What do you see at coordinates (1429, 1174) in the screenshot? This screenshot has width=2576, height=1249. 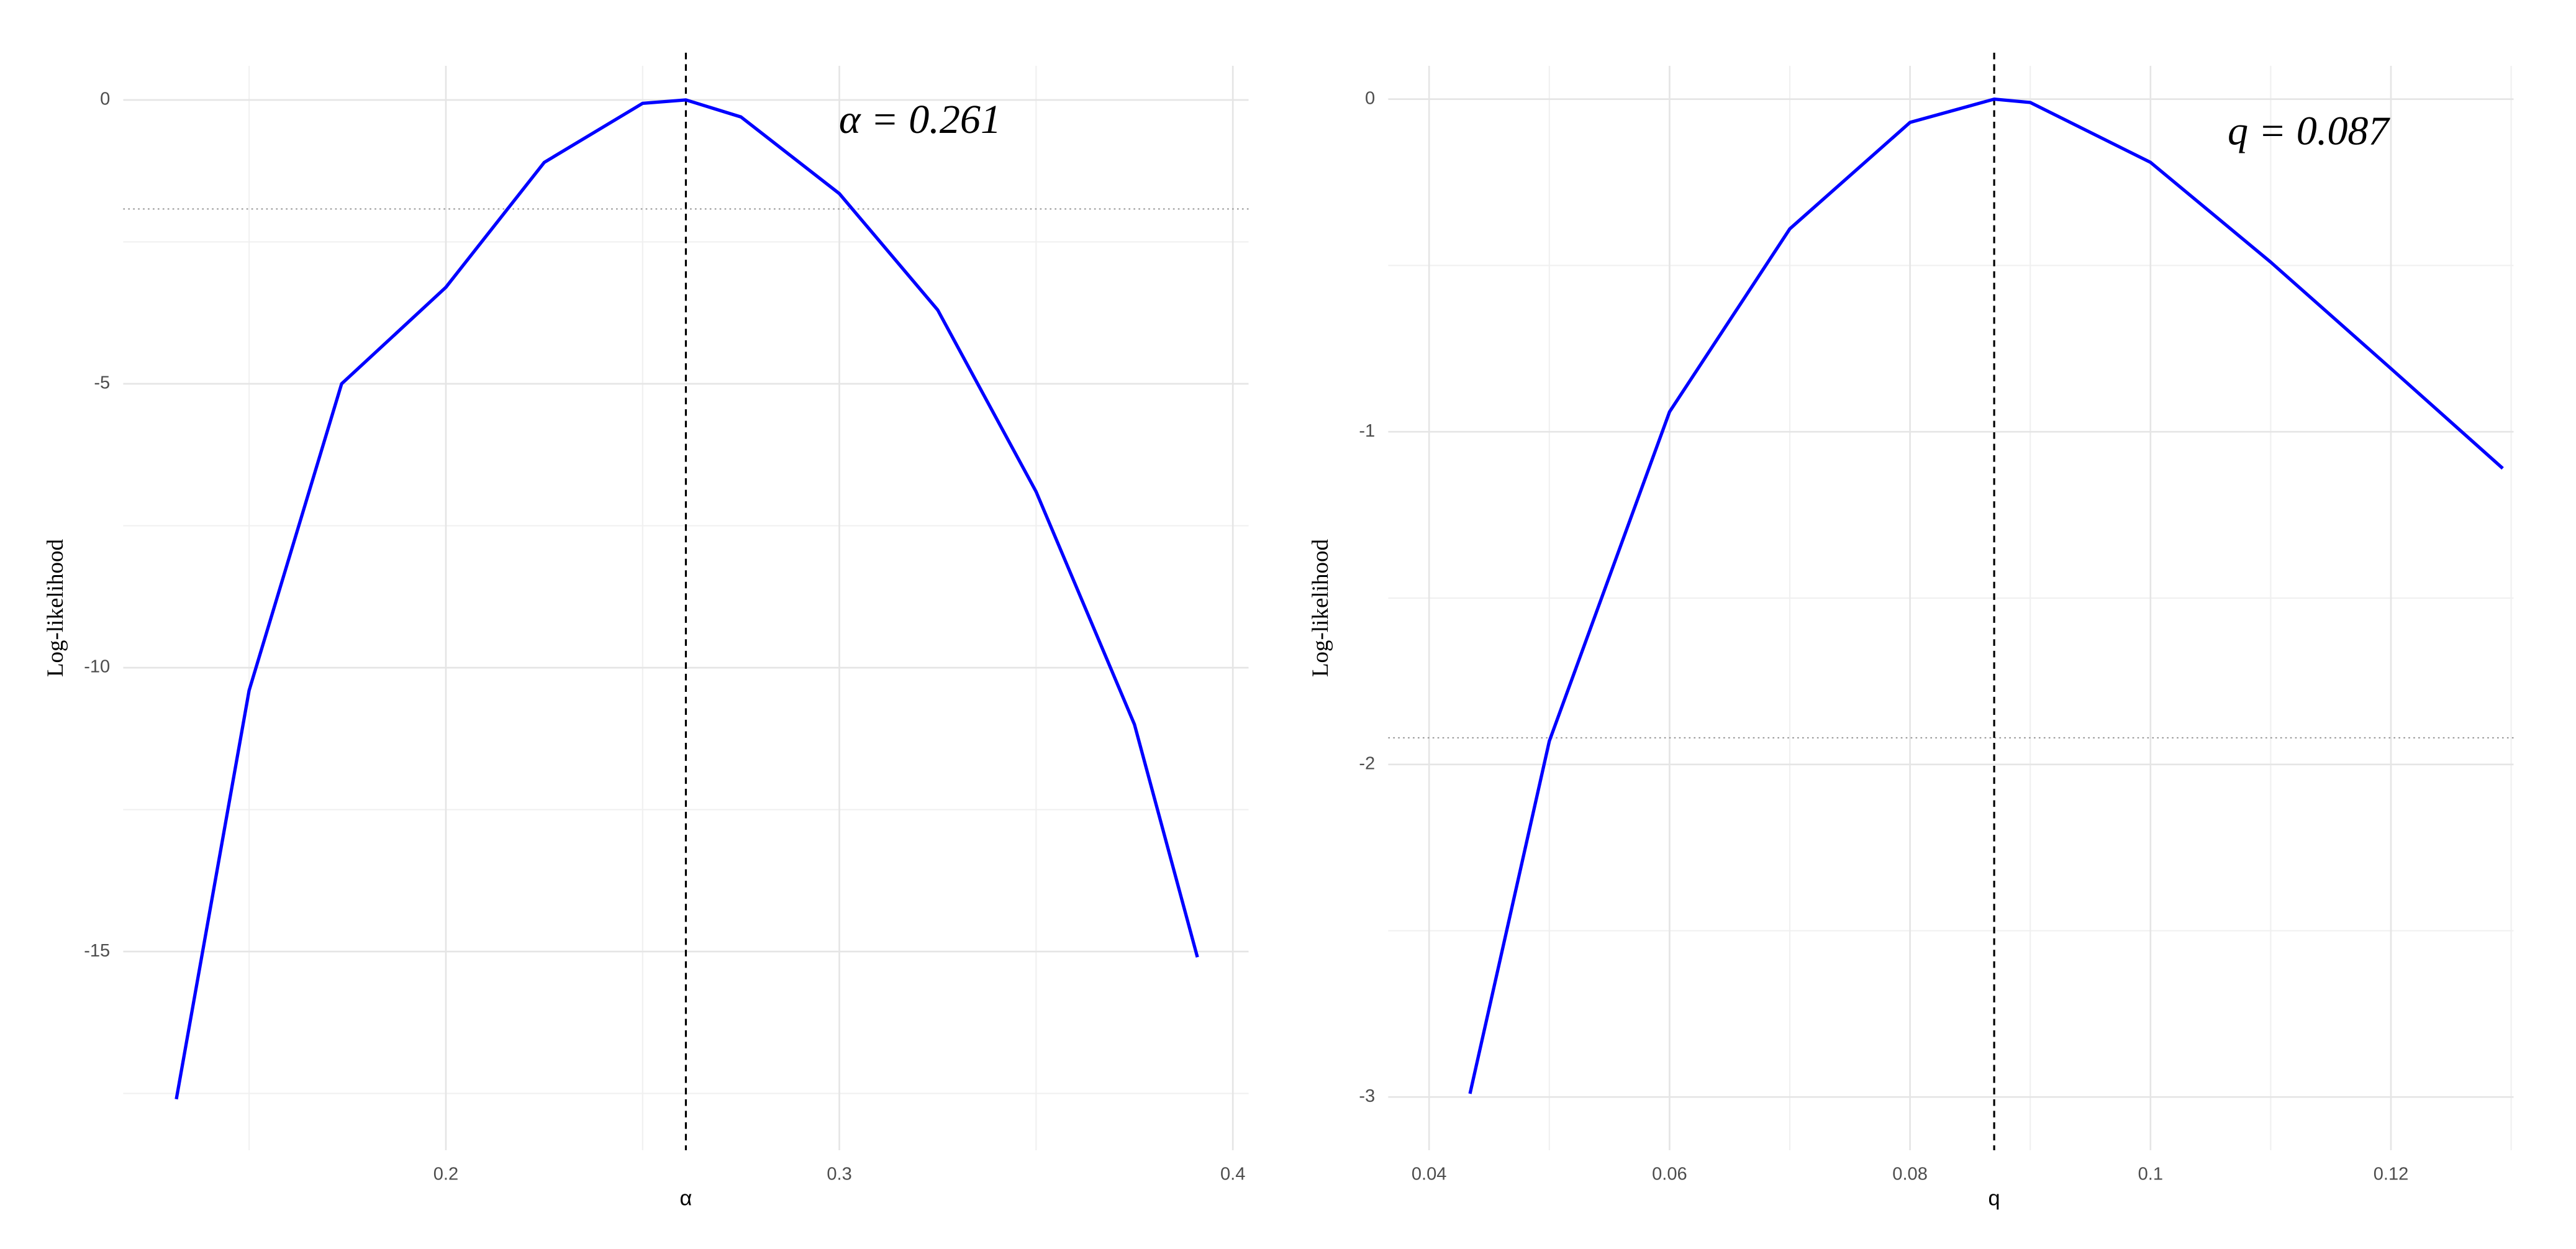 I see `x-tick-label: 0.04` at bounding box center [1429, 1174].